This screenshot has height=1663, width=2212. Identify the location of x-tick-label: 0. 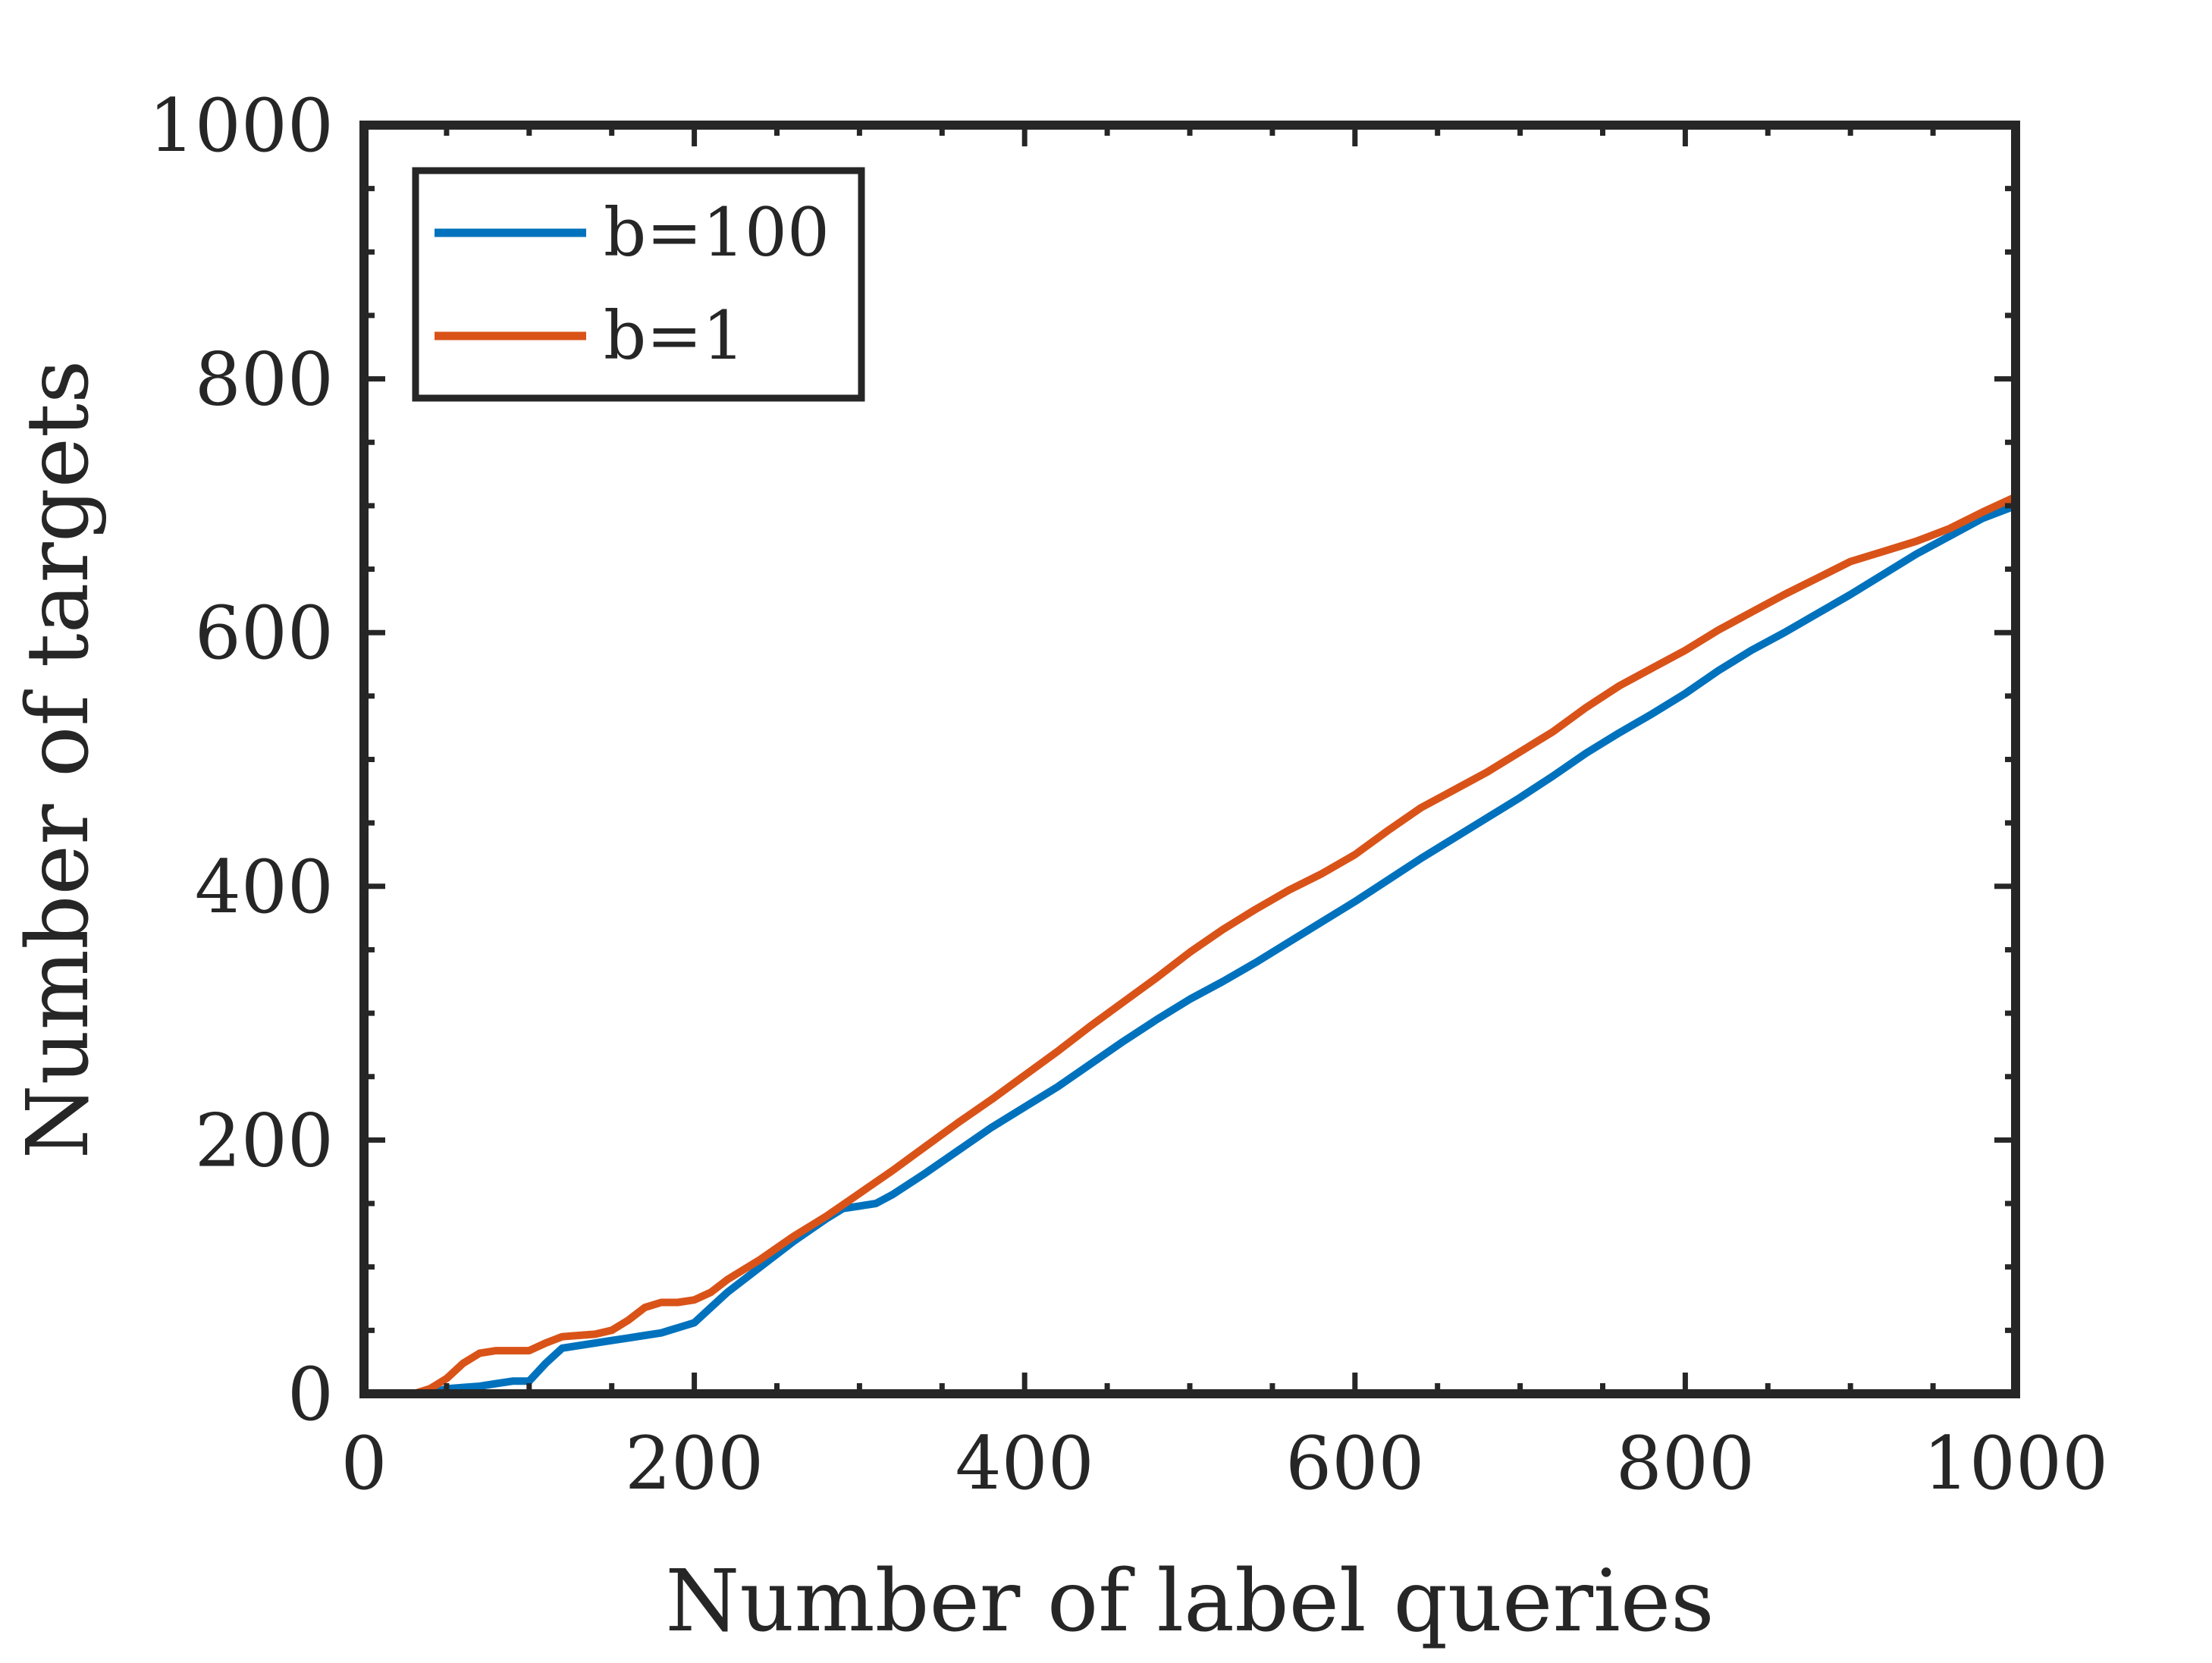
(363, 1463).